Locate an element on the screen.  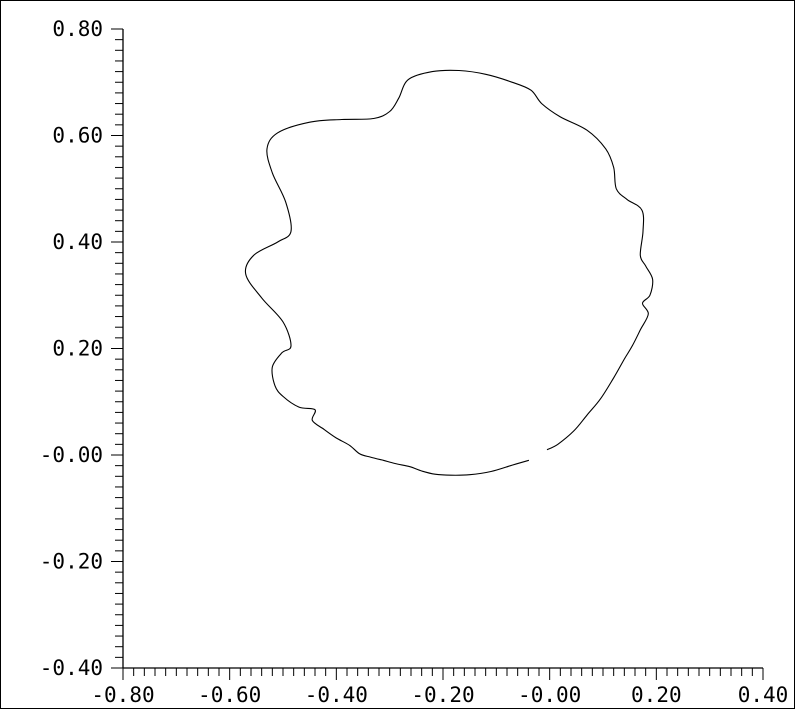
y-tick-label: 0.80 is located at coordinates (77, 29).